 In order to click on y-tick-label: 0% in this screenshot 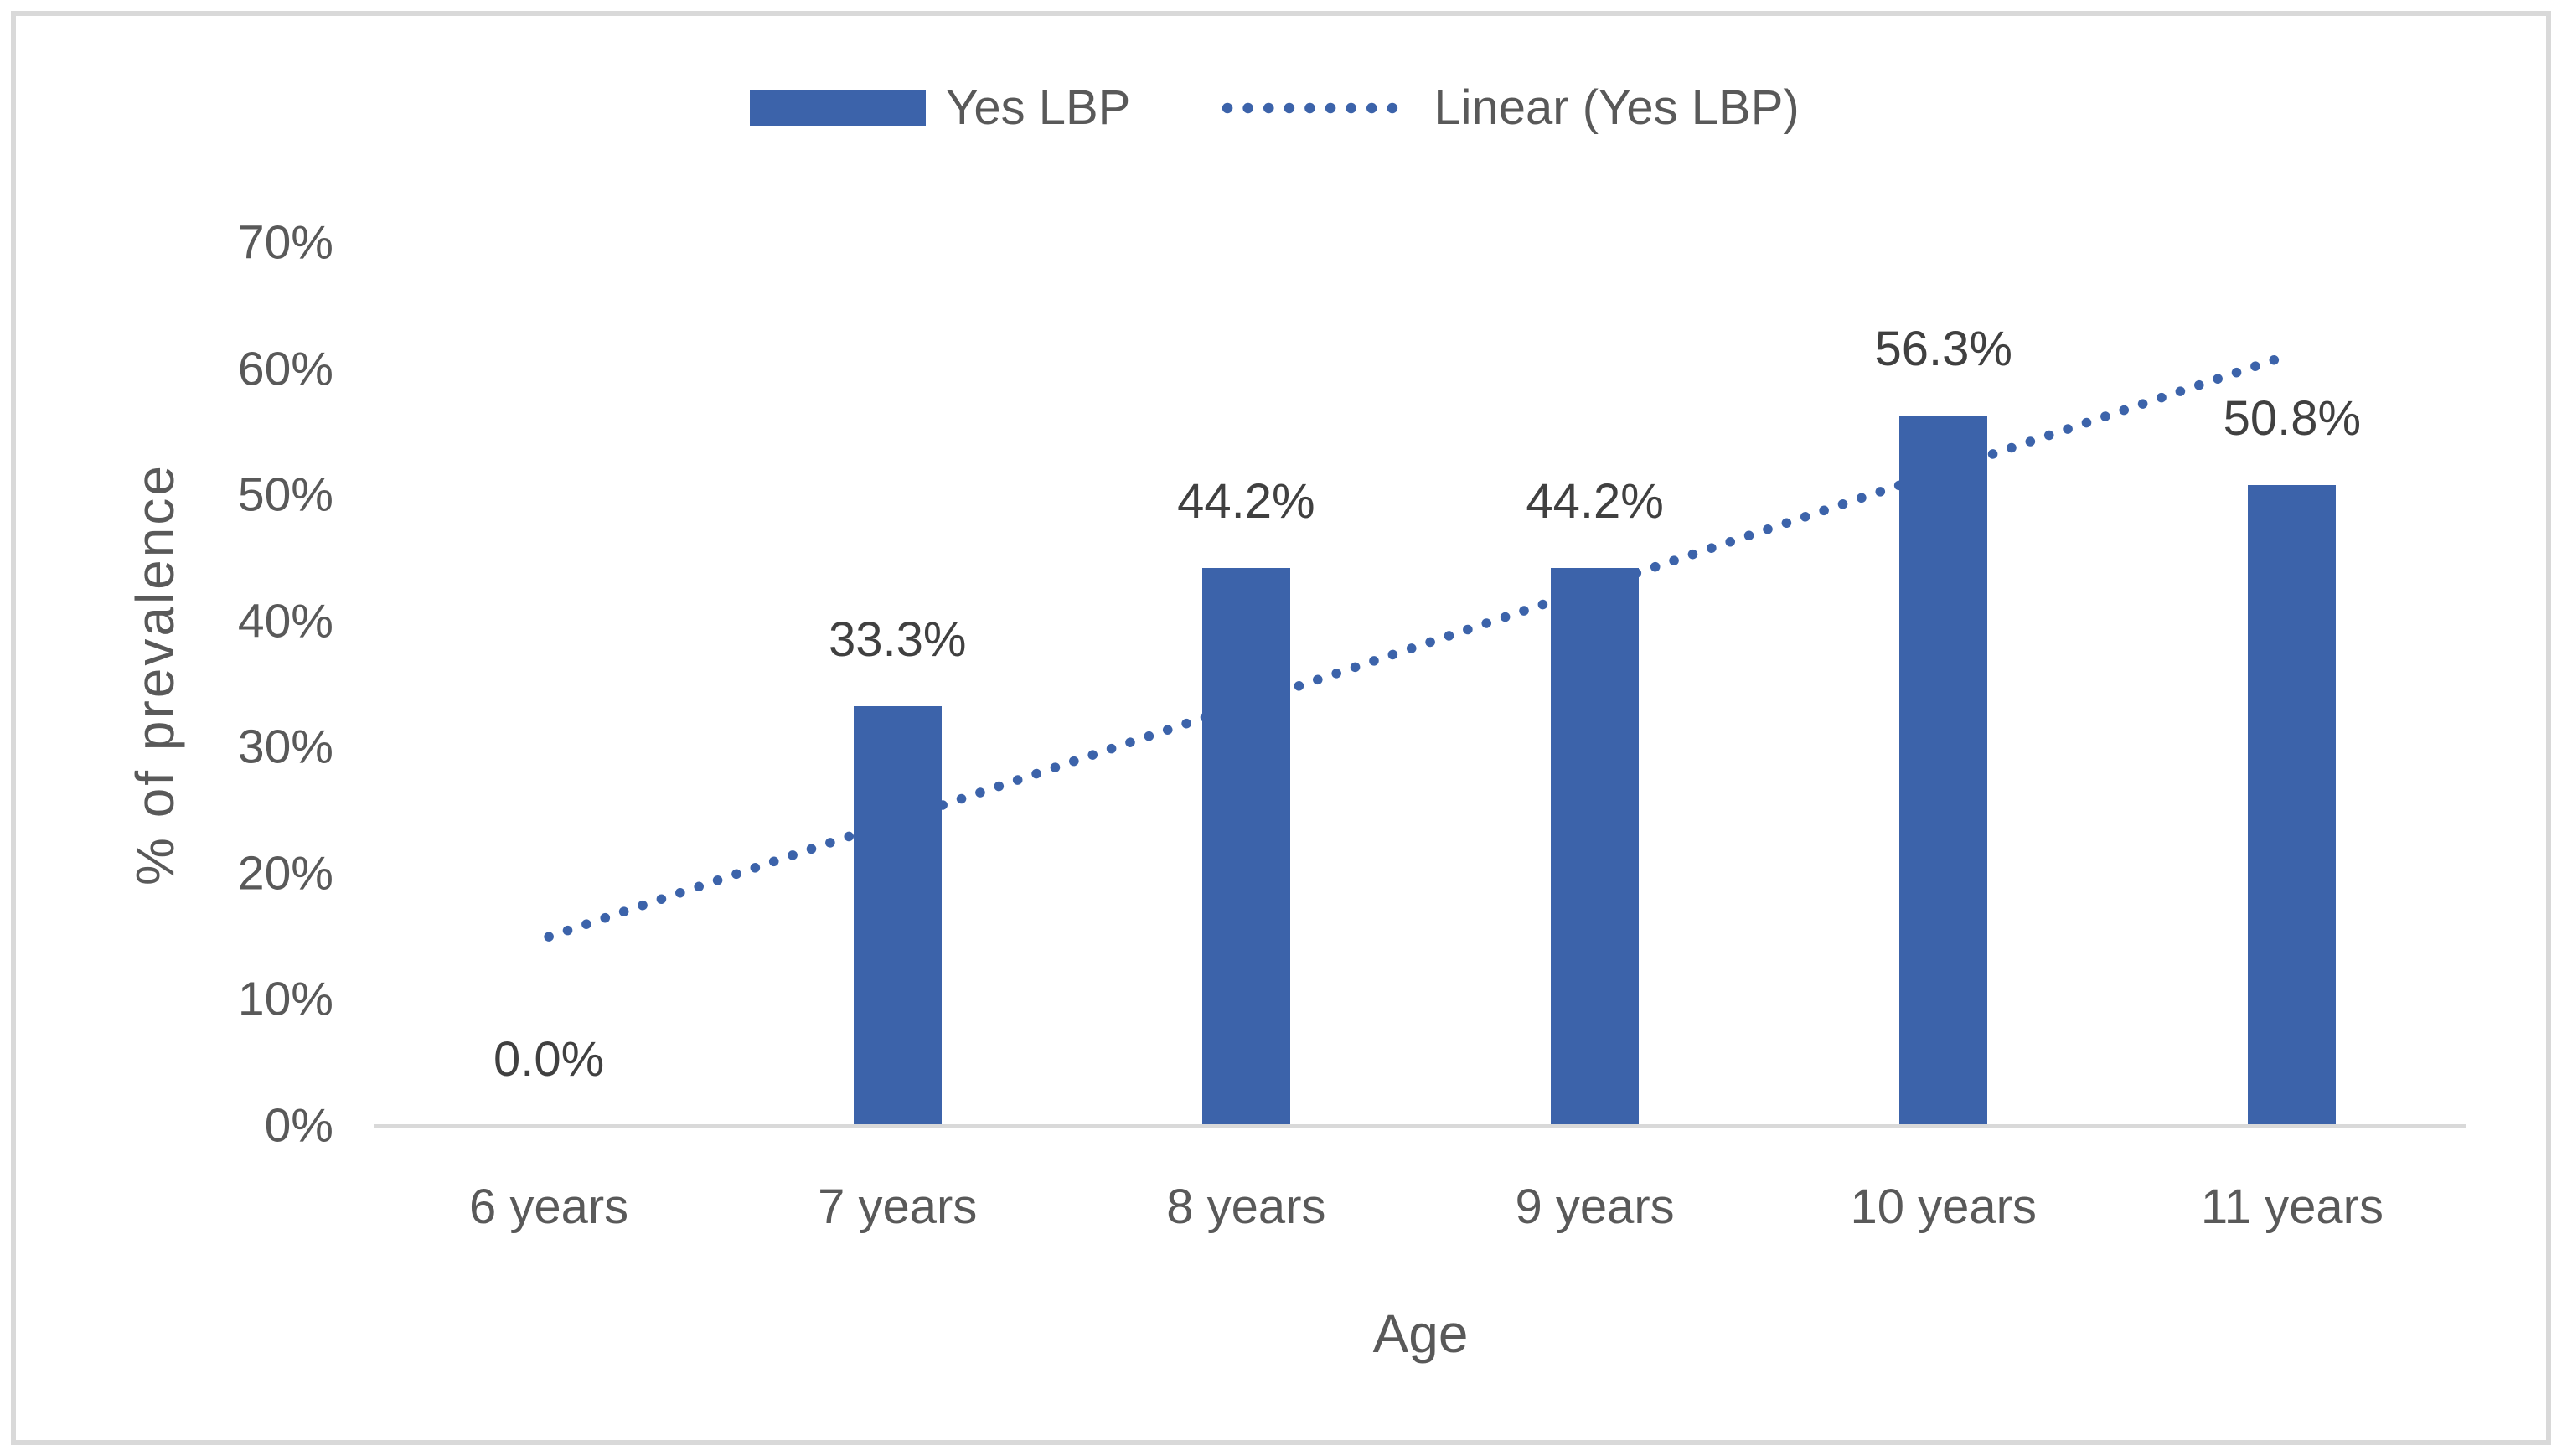, I will do `click(298, 1125)`.